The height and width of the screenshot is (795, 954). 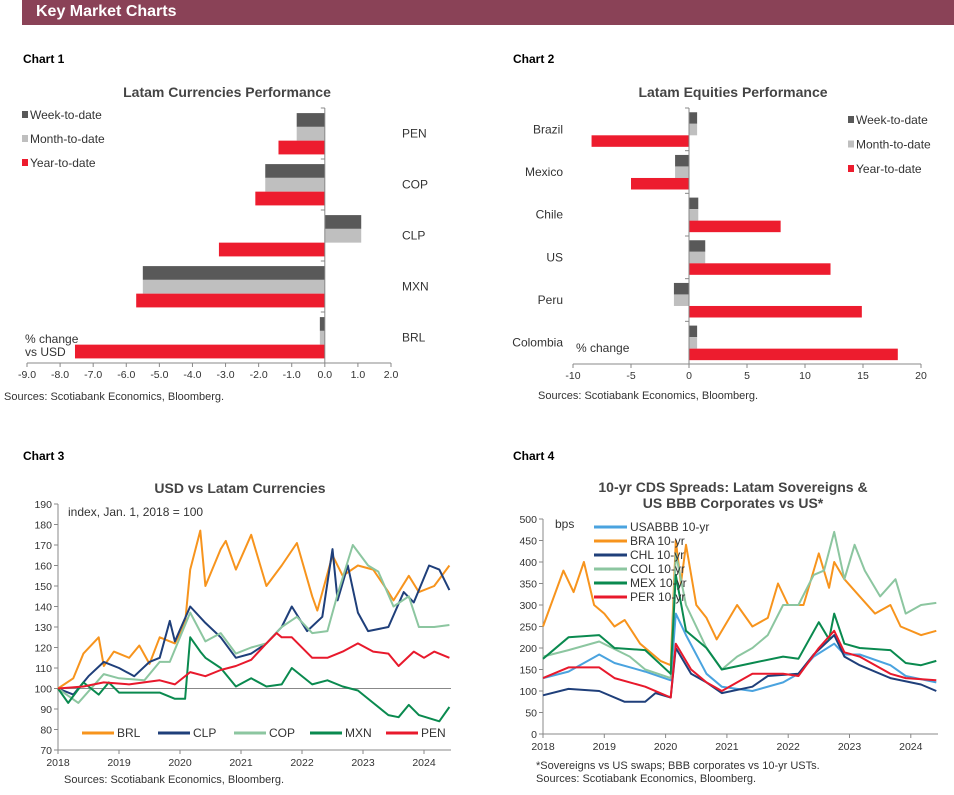 I want to click on y-tick-label: 90, so click(x=46, y=710).